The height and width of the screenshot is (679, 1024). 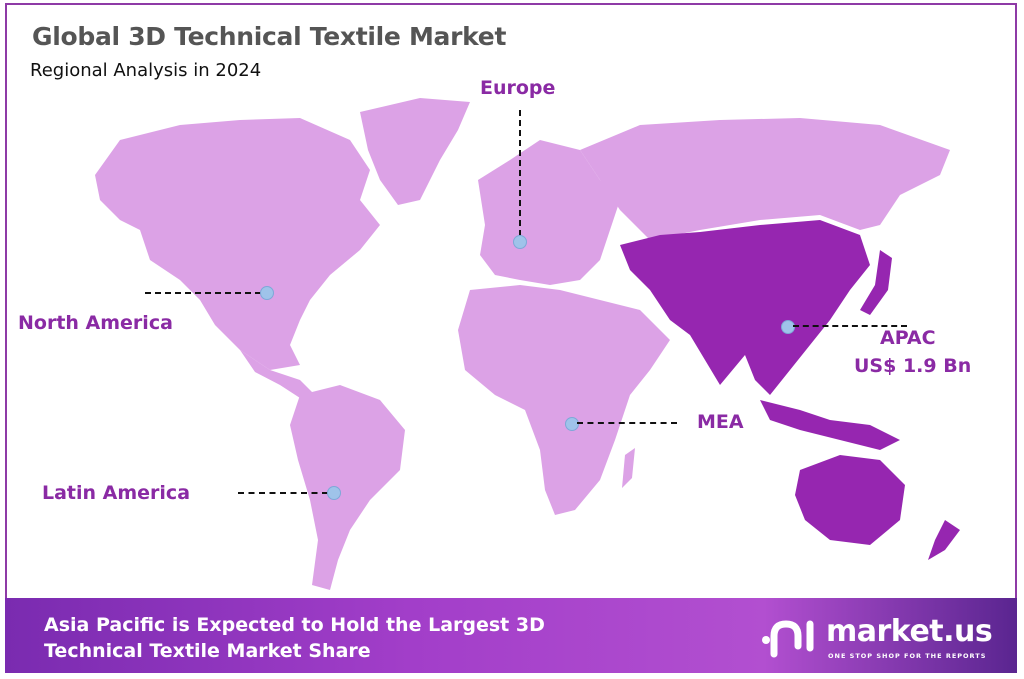 I want to click on region-mea, so click(x=564, y=400).